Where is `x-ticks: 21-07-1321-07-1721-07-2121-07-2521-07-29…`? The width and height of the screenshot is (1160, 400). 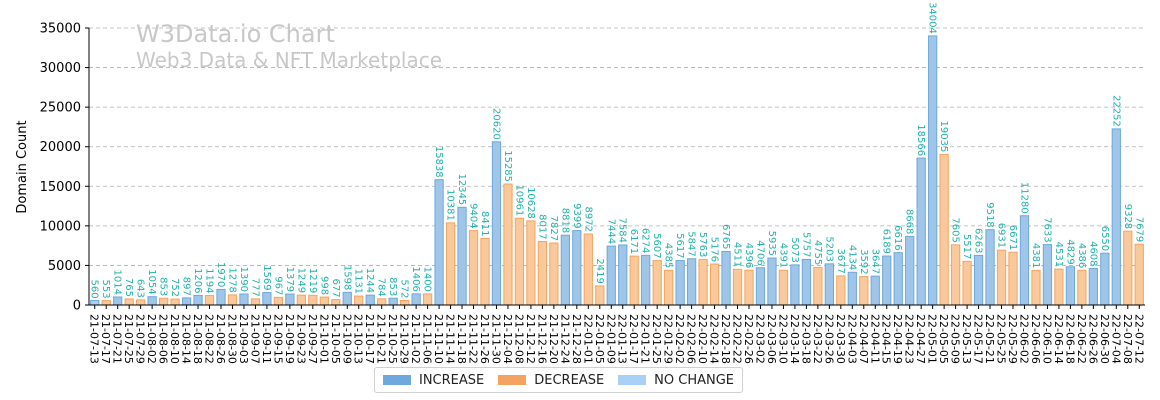
x-ticks: 21-07-1321-07-1721-07-2121-07-2521-07-29… is located at coordinates (616, 334).